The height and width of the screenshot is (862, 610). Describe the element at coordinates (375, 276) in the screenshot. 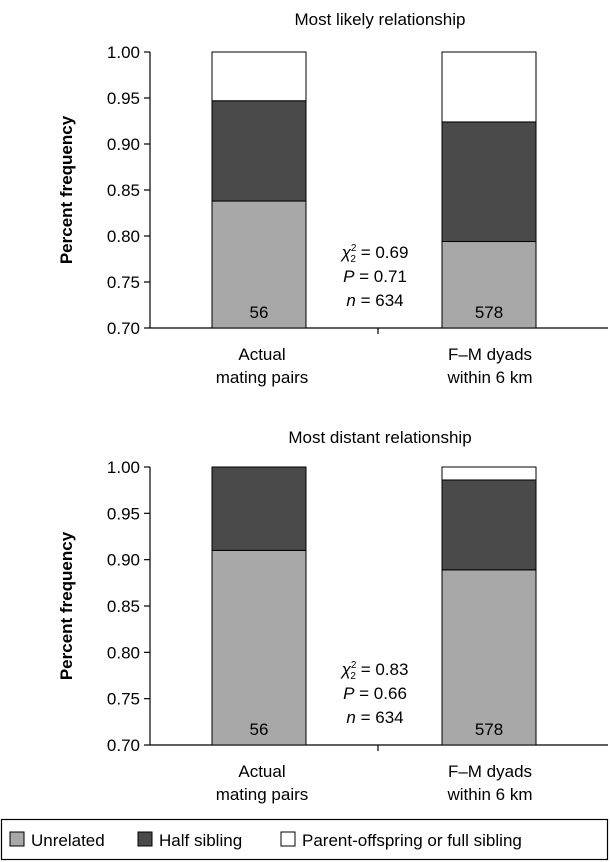

I see `stat-p-value: P = 0.71` at that location.